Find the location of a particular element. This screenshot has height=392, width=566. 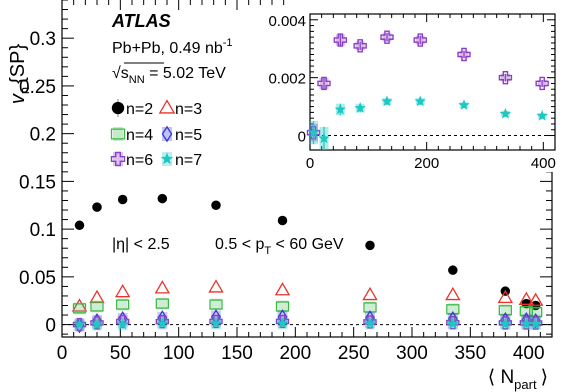

x-axis-label-main: ⟨ N is located at coordinates (501, 377).